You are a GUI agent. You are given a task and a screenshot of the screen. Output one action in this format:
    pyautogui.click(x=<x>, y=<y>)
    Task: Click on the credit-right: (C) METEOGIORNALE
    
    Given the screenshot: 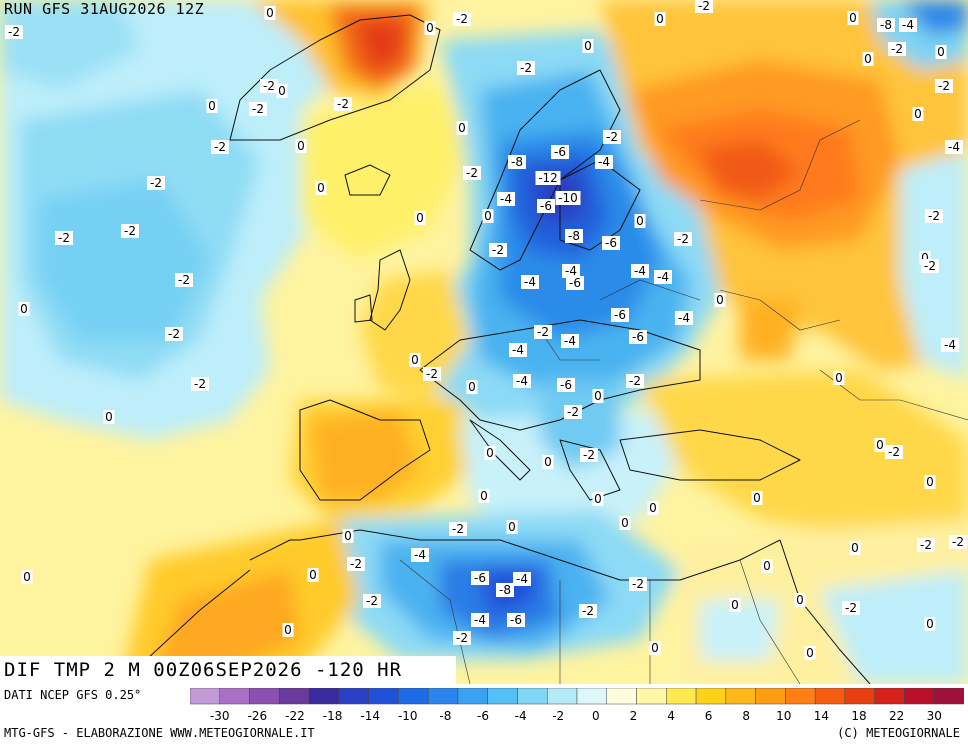 What is the action you would take?
    pyautogui.click(x=898, y=733)
    